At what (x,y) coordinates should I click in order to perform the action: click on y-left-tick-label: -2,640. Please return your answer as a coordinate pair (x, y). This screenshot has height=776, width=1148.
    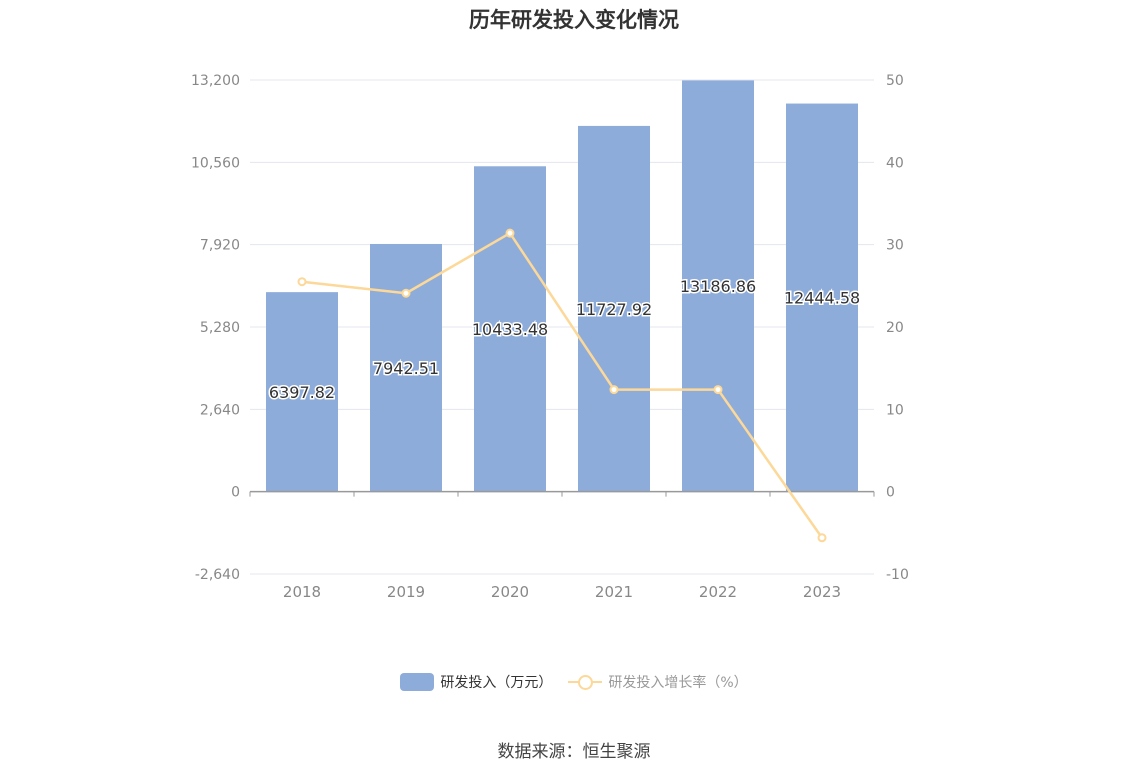
    Looking at the image, I should click on (217, 575).